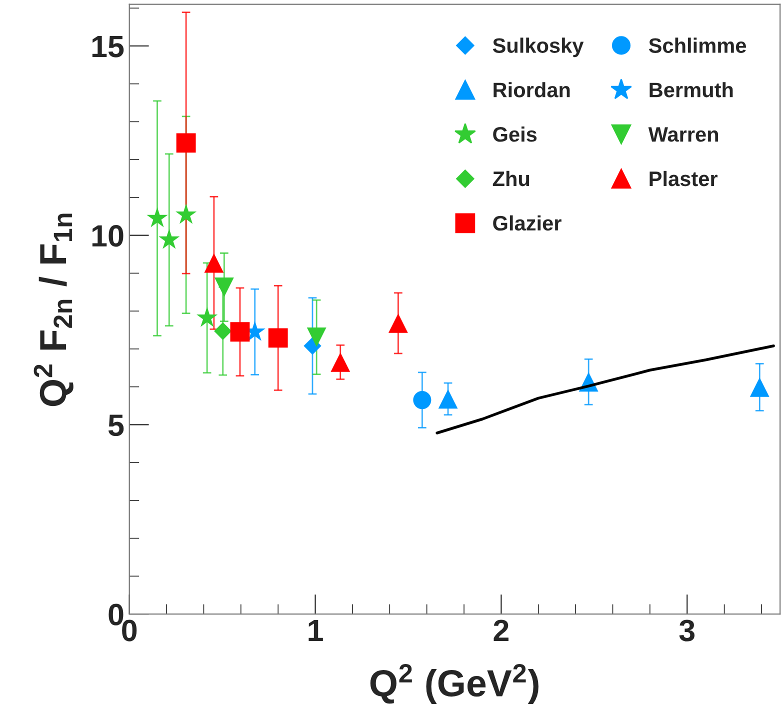  Describe the element at coordinates (527, 223) in the screenshot. I see `legend-label: Glazier` at that location.